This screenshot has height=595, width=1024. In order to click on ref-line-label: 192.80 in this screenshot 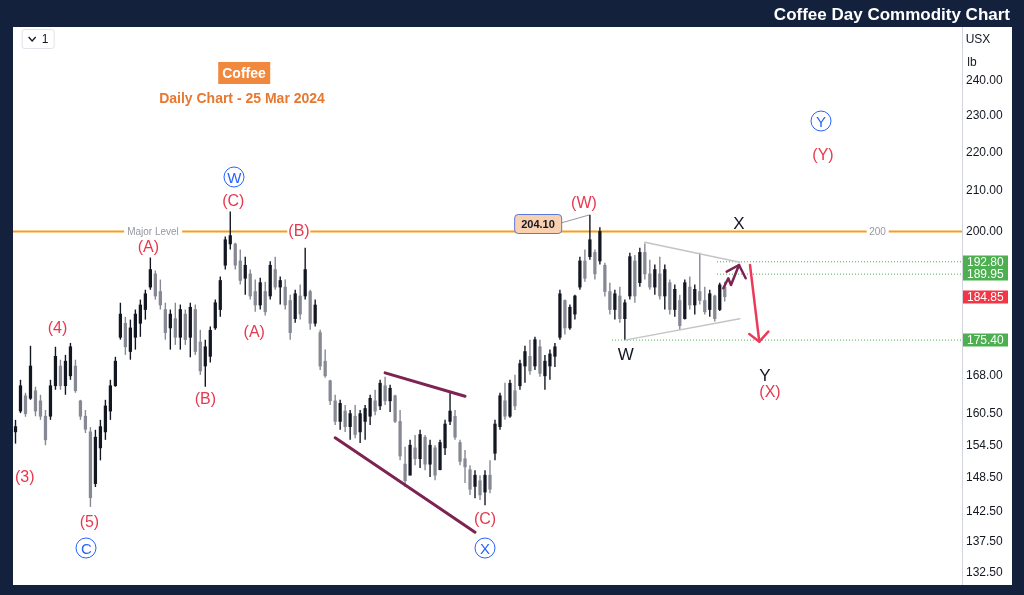, I will do `click(985, 261)`.